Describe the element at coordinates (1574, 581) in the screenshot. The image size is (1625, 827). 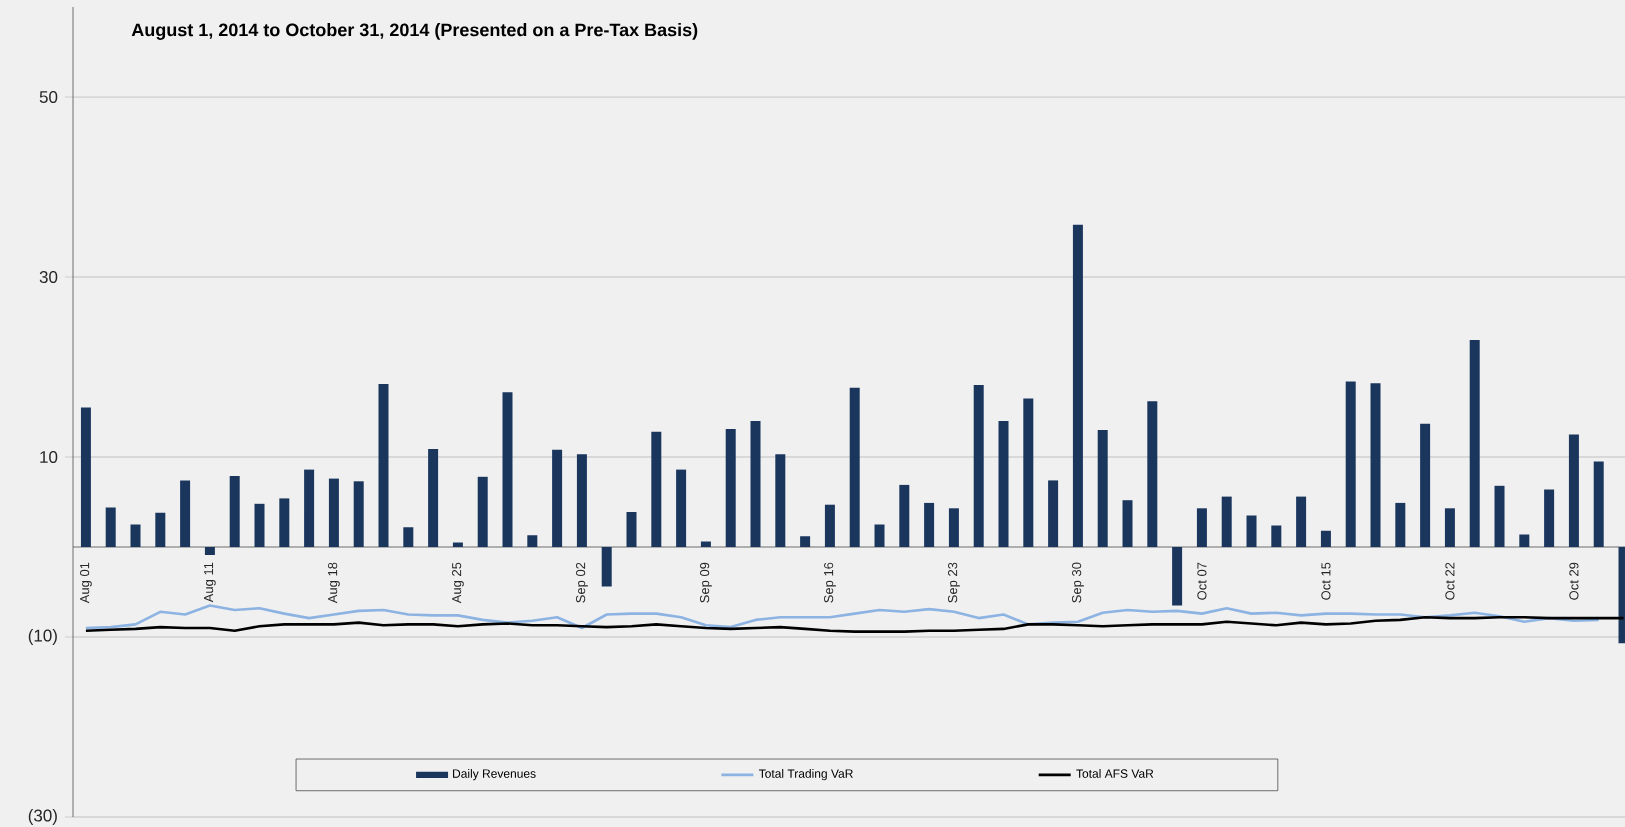
I see `x-tick-label: Oct 29` at that location.